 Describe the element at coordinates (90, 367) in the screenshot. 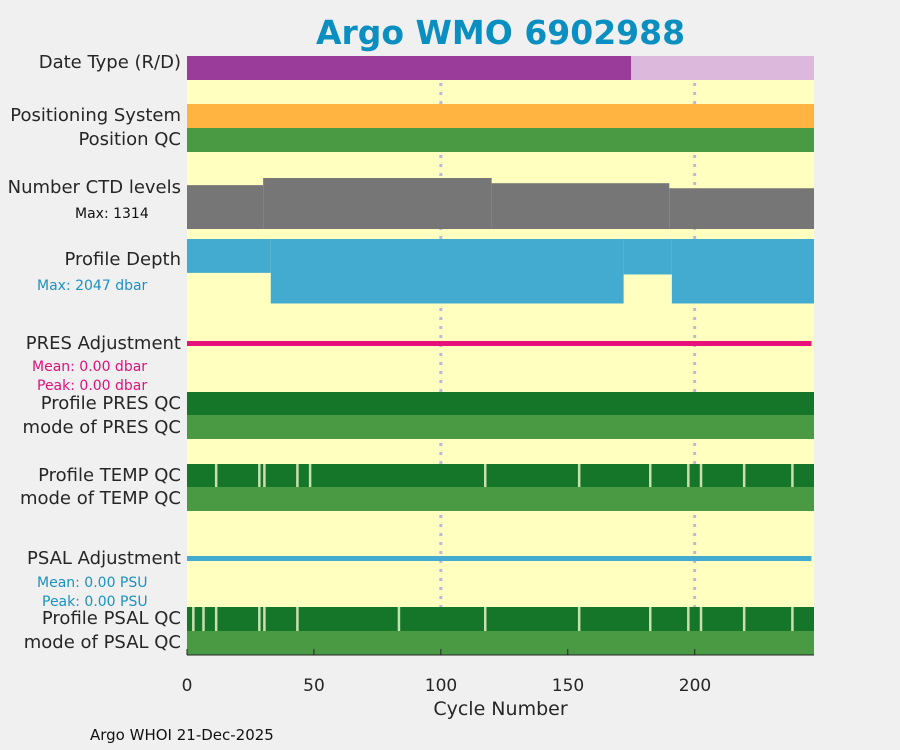

I see `pres-mean-label: Mean: 0.00 dbar` at that location.